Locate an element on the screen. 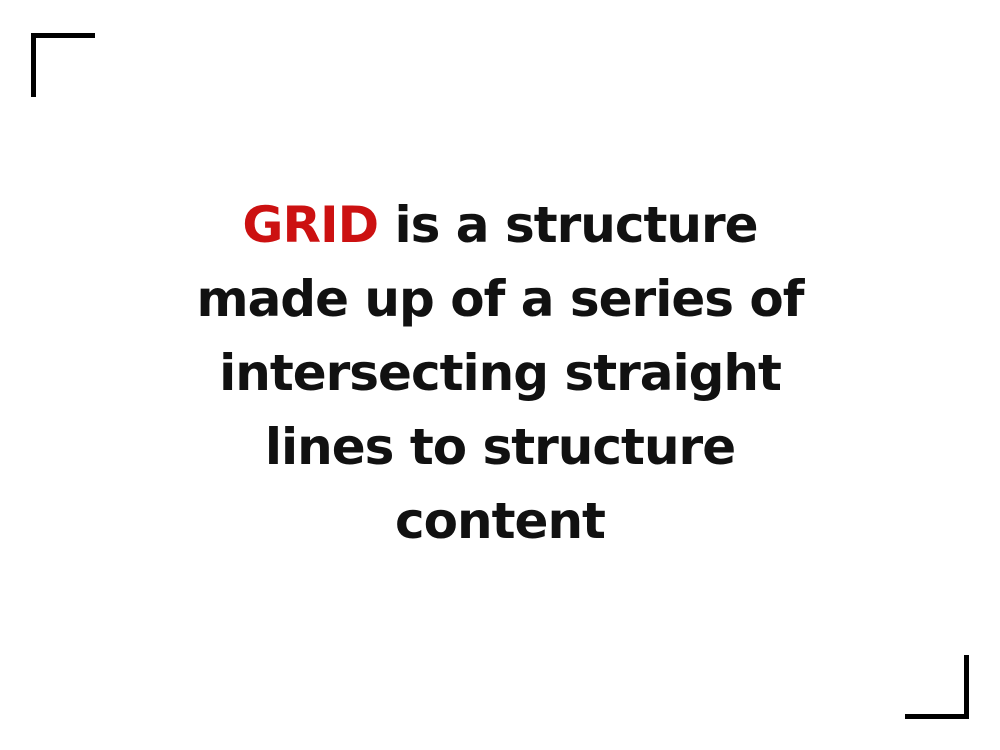 This screenshot has width=1000, height=750. highlighted-term: GRID is located at coordinates (310, 225).